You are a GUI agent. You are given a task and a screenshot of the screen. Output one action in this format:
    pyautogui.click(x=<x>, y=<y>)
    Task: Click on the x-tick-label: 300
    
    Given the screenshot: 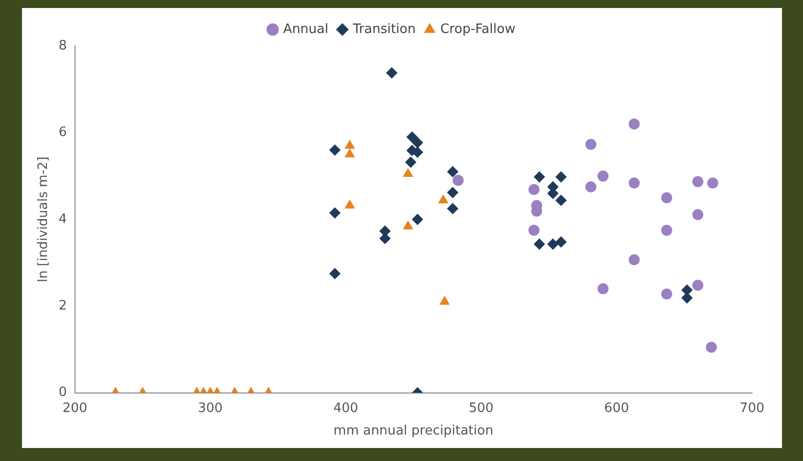 What is the action you would take?
    pyautogui.click(x=210, y=408)
    